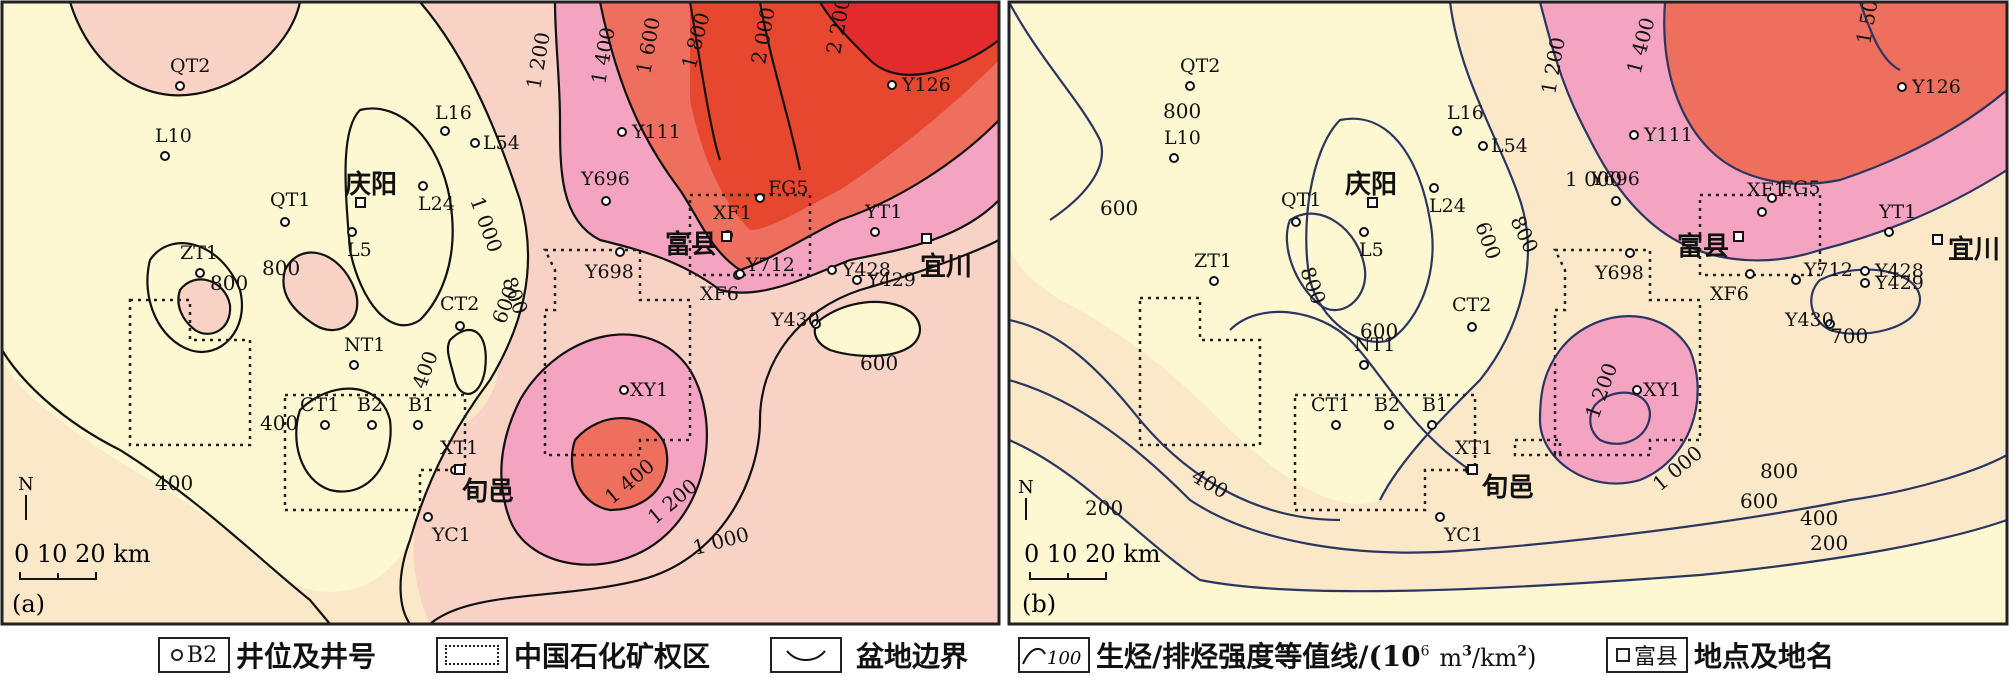 Image resolution: width=2011 pixels, height=681 pixels. I want to click on place-markers-a, so click(643, 336).